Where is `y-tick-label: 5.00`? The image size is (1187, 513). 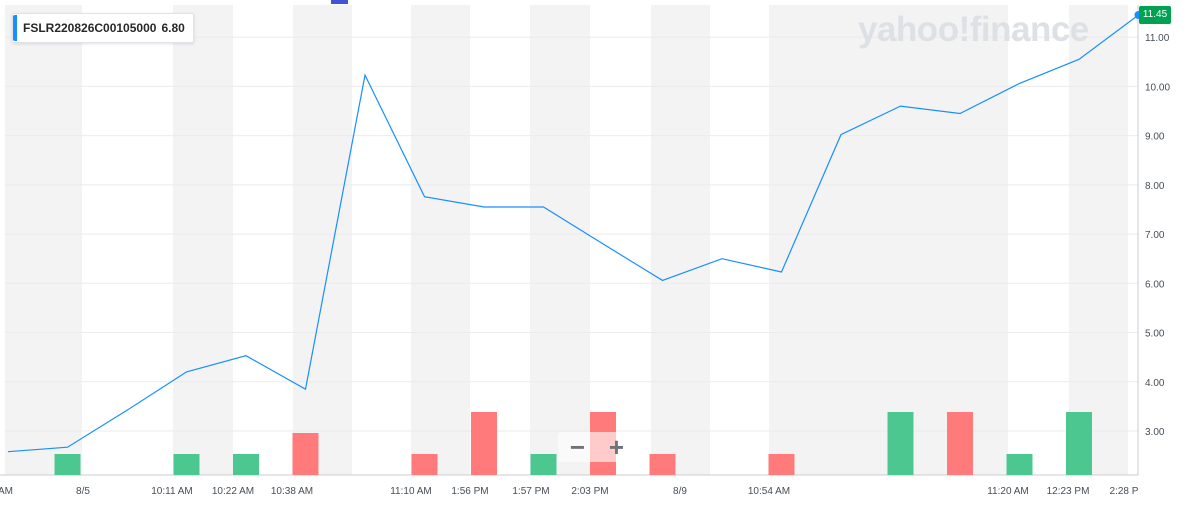
y-tick-label: 5.00 is located at coordinates (1155, 334).